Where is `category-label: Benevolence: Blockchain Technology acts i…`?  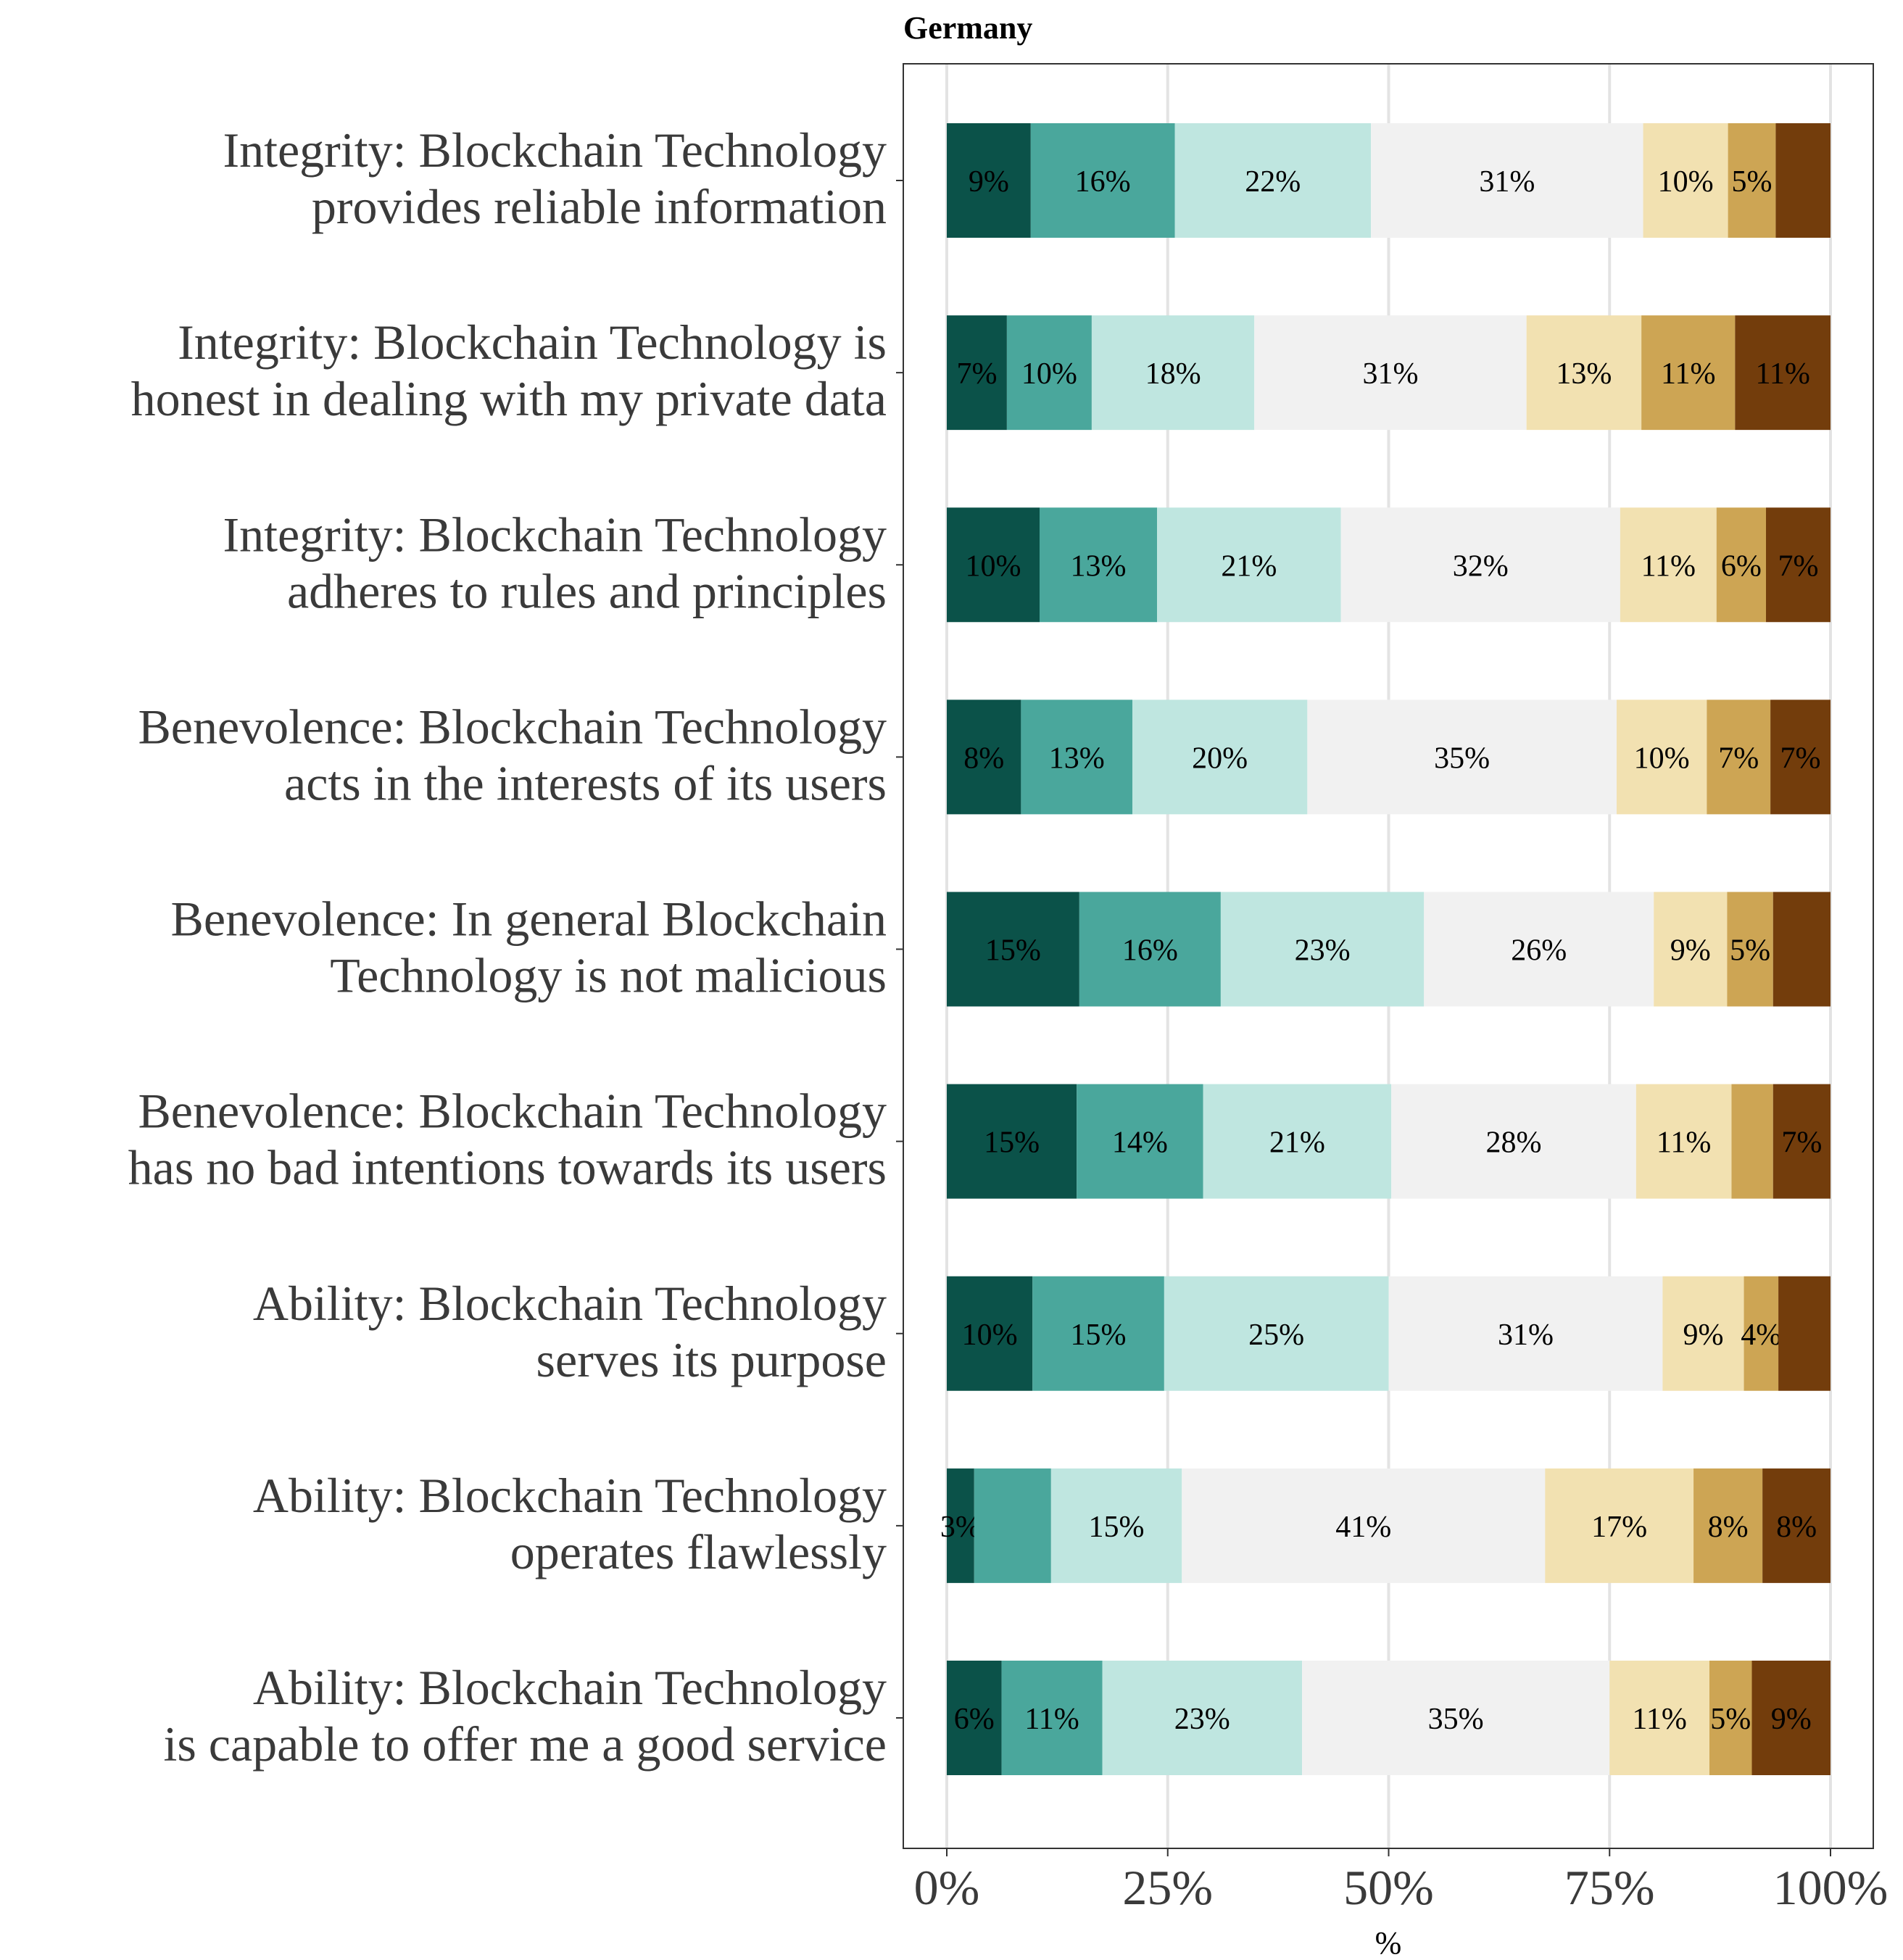
category-label: Benevolence: Blockchain Technology acts i… is located at coordinates (512, 755).